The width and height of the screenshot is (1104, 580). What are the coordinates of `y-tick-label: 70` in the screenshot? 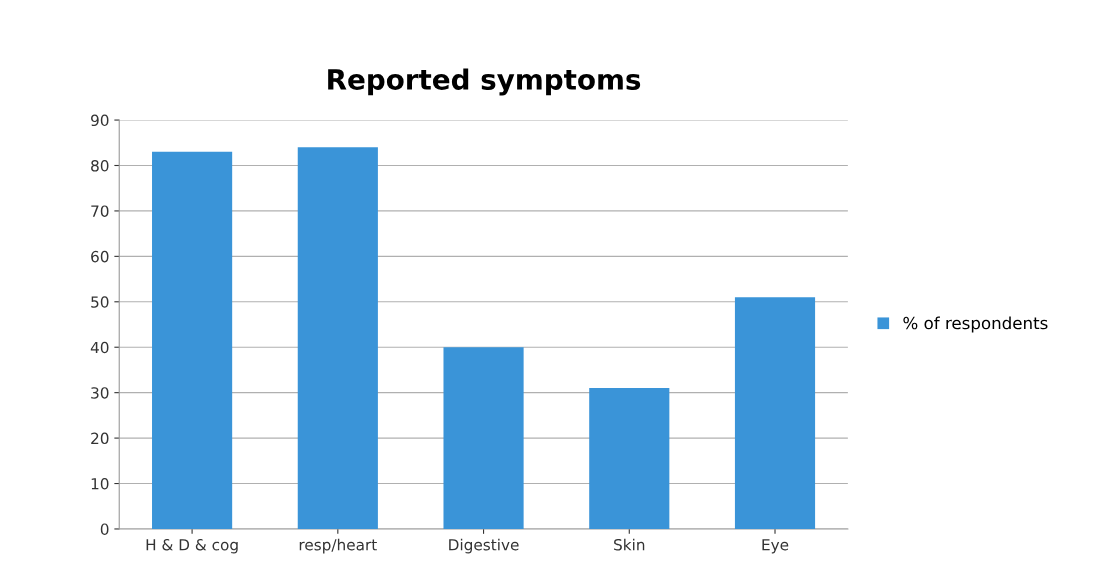 It's located at (100, 211).